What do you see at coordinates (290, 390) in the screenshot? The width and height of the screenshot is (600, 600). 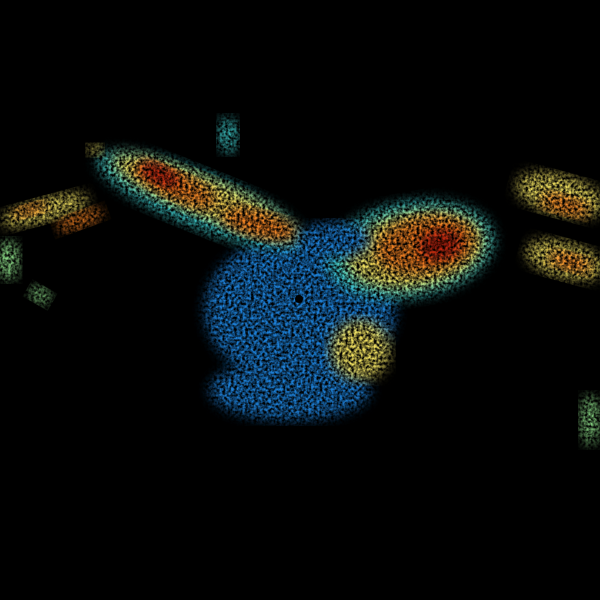 I see `echo-south-scatter` at bounding box center [290, 390].